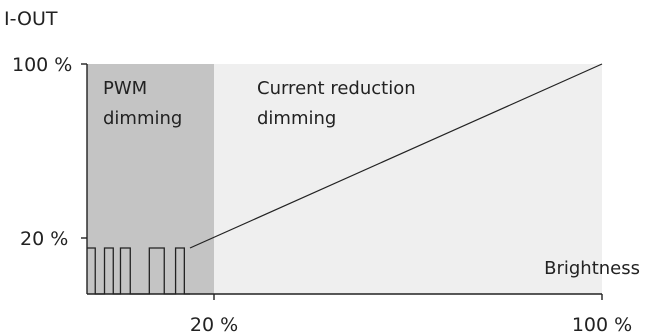  What do you see at coordinates (125, 88) in the screenshot?
I see `pwm-region-label-line1: PWM` at bounding box center [125, 88].